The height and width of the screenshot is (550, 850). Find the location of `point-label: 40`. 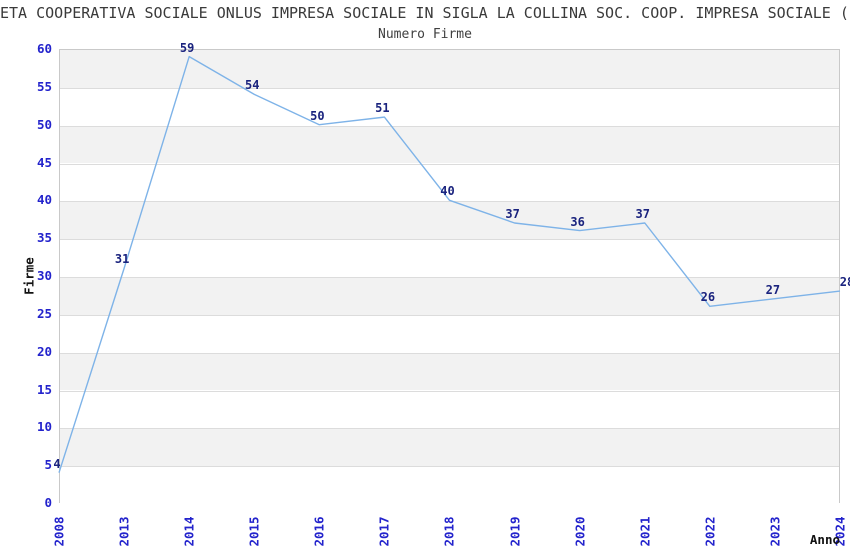

point-label: 40 is located at coordinates (447, 191).